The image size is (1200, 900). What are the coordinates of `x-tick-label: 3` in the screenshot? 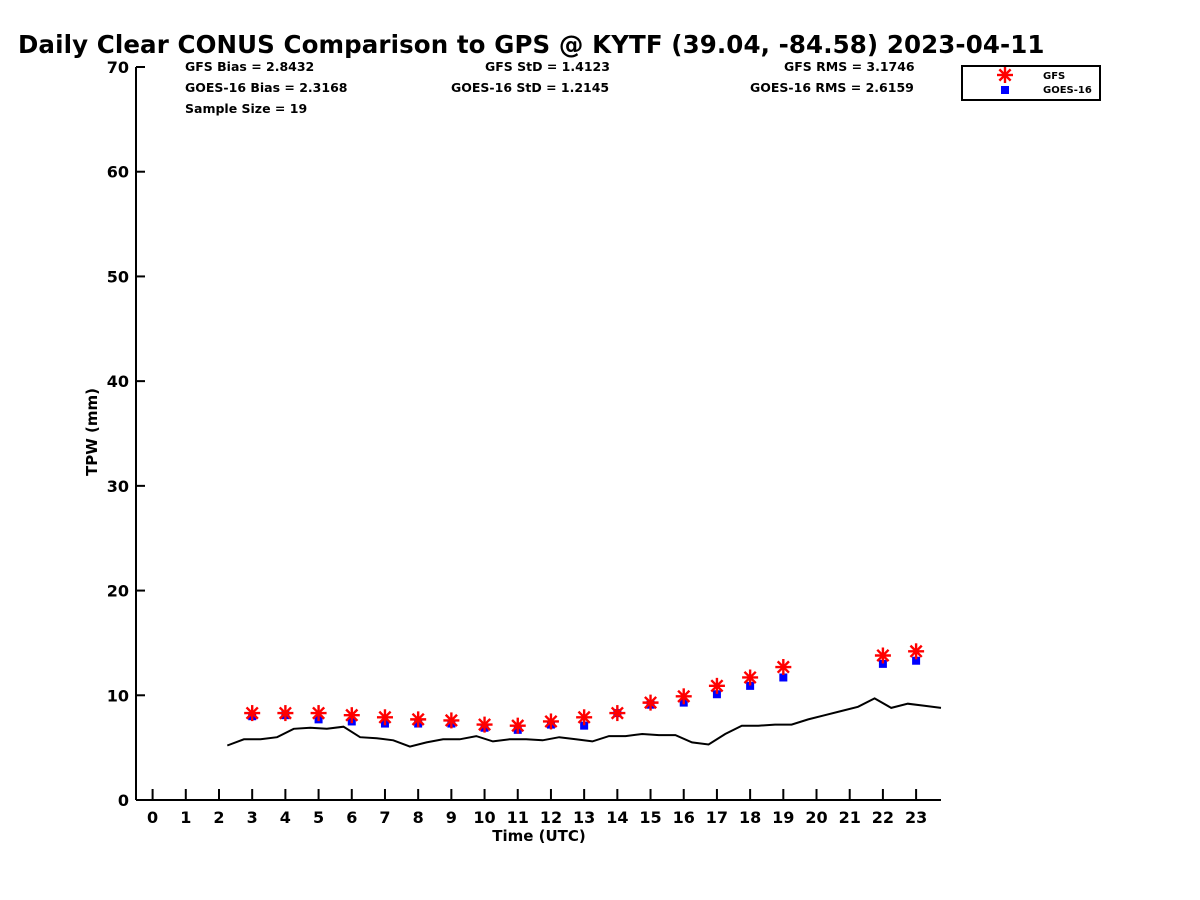 It's located at (252, 817).